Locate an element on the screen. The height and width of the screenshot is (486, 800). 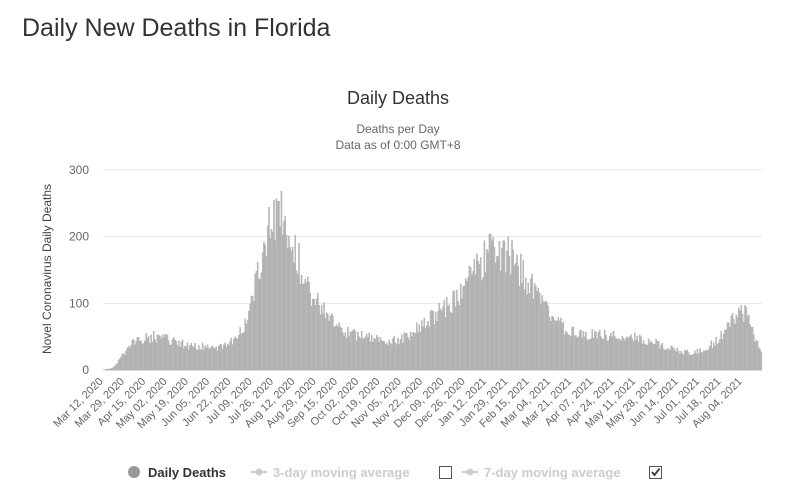
legend-item-3-day-moving-average: 3-day moving average is located at coordinates (330, 472).